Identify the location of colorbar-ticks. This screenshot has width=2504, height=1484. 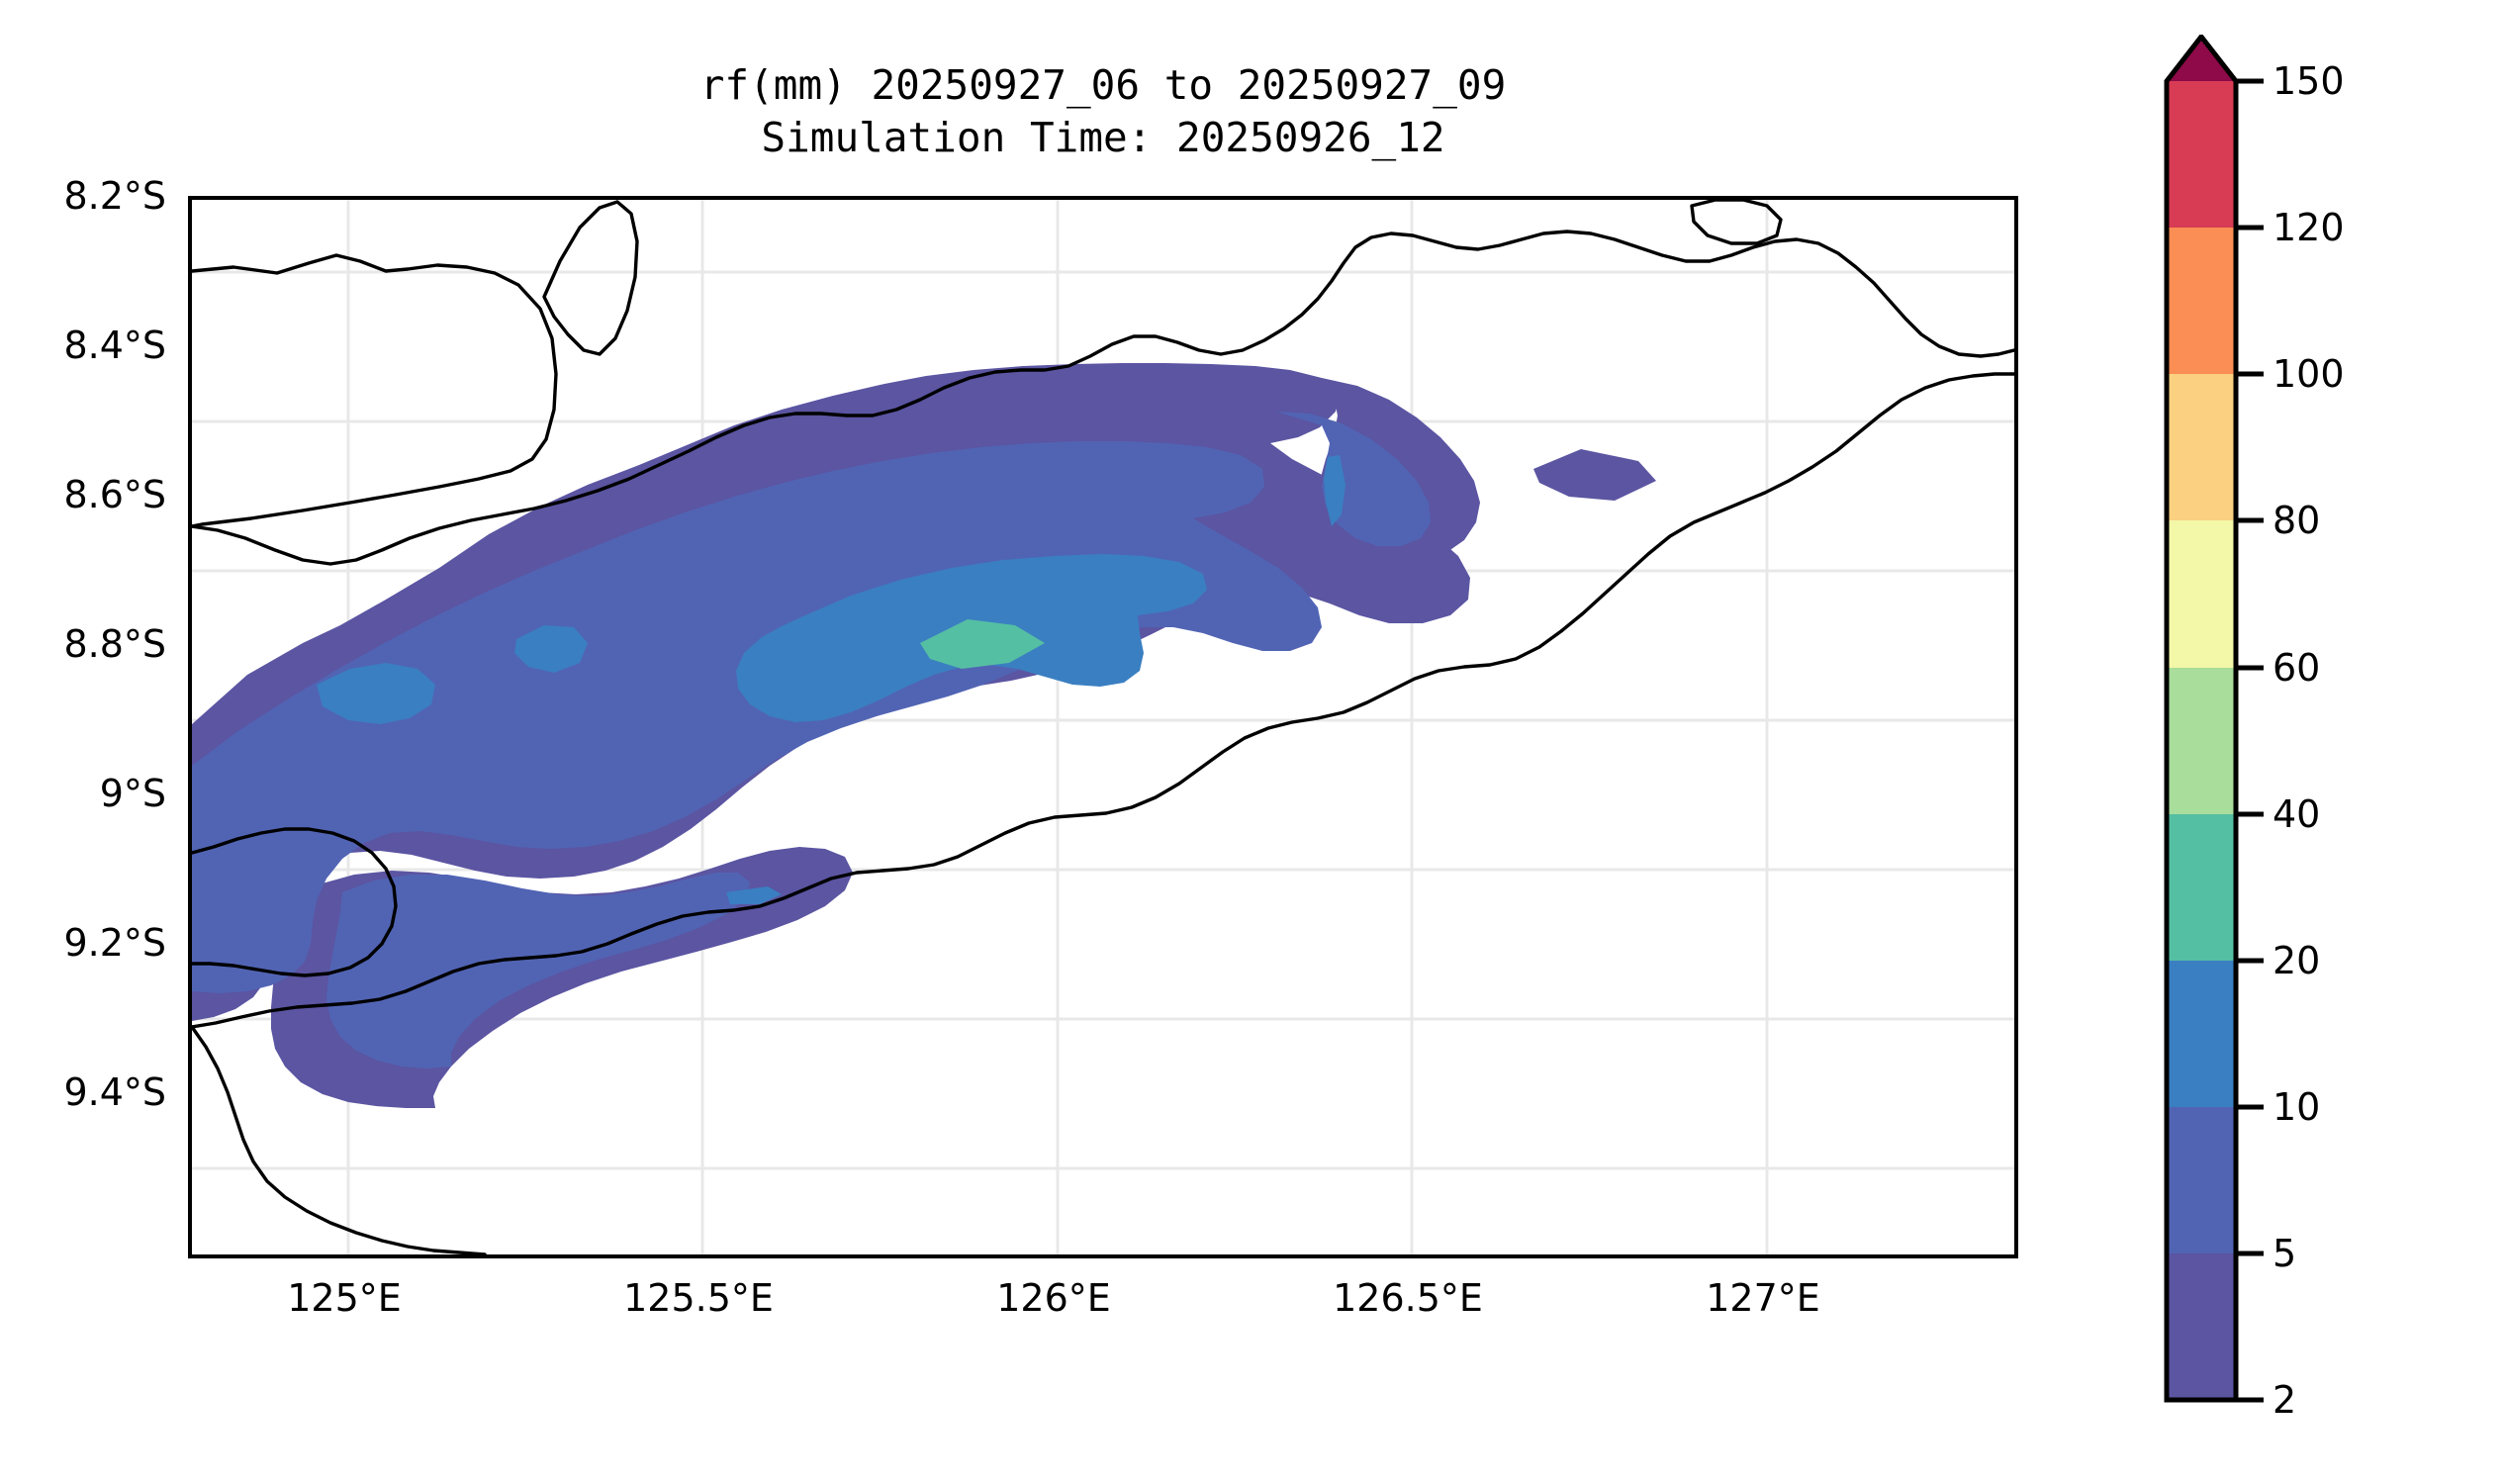
(2250, 740).